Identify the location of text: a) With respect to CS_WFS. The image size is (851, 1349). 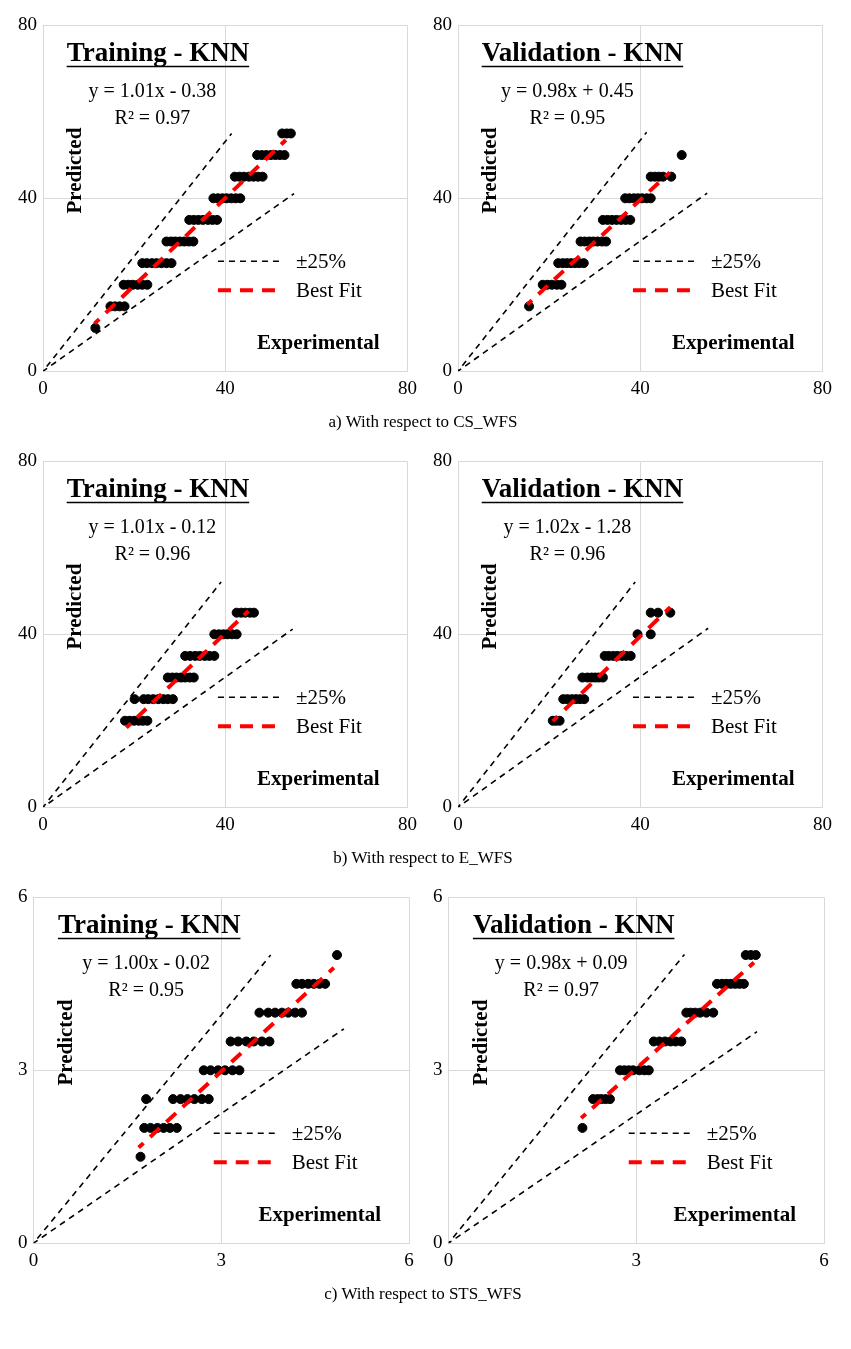
(423, 422).